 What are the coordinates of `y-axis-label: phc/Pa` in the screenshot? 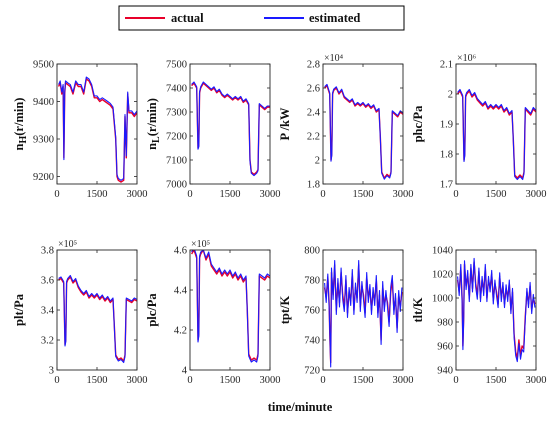 It's located at (418, 124).